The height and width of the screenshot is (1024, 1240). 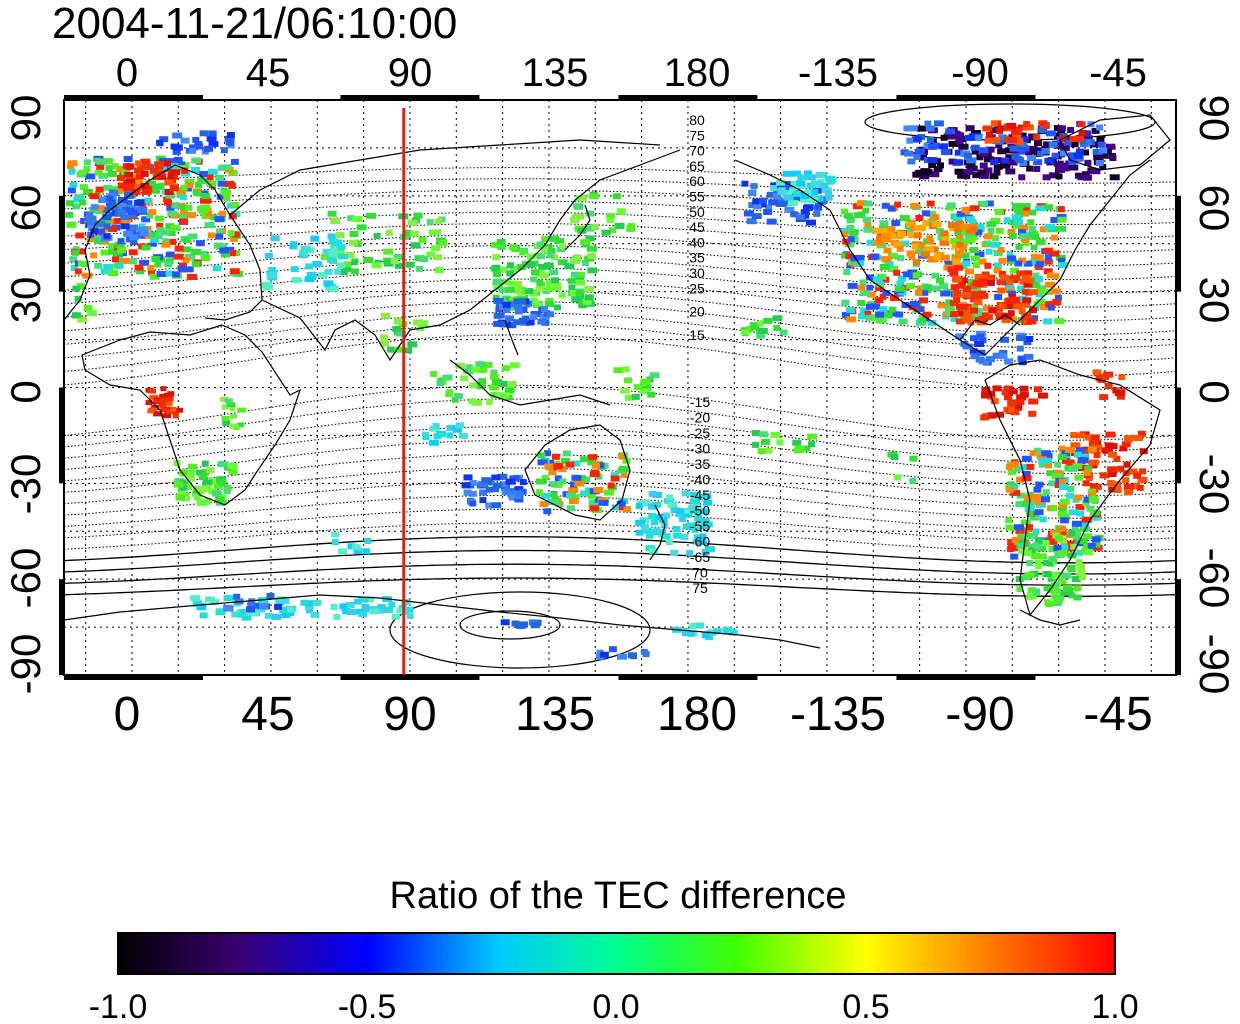 What do you see at coordinates (838, 73) in the screenshot?
I see `lon-tick-top: -135` at bounding box center [838, 73].